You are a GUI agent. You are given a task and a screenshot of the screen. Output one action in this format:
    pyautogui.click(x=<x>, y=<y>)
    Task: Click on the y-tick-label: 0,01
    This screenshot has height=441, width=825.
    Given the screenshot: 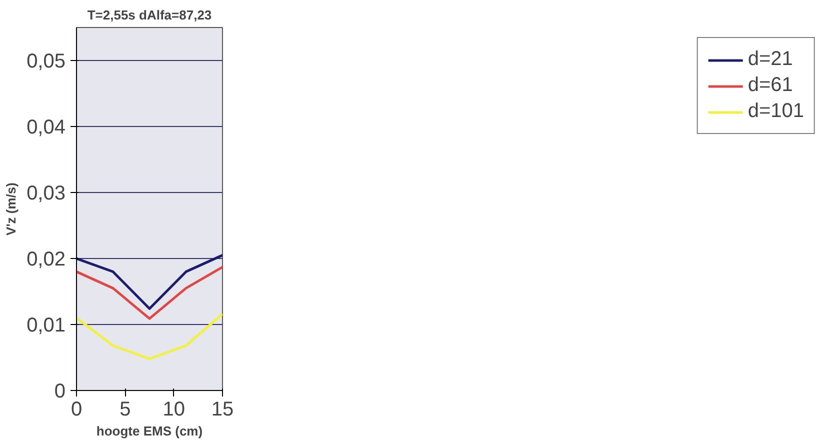 What is the action you would take?
    pyautogui.click(x=46, y=325)
    